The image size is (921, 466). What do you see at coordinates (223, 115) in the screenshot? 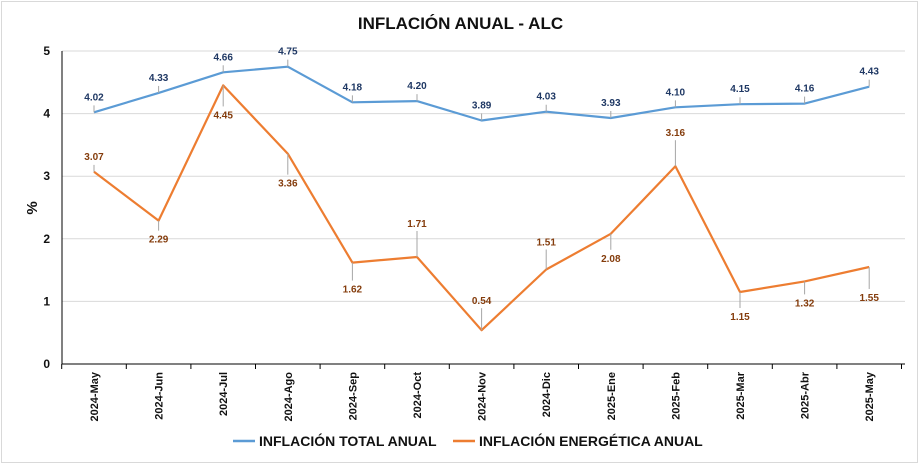
I see `data-label: 4.45` at bounding box center [223, 115].